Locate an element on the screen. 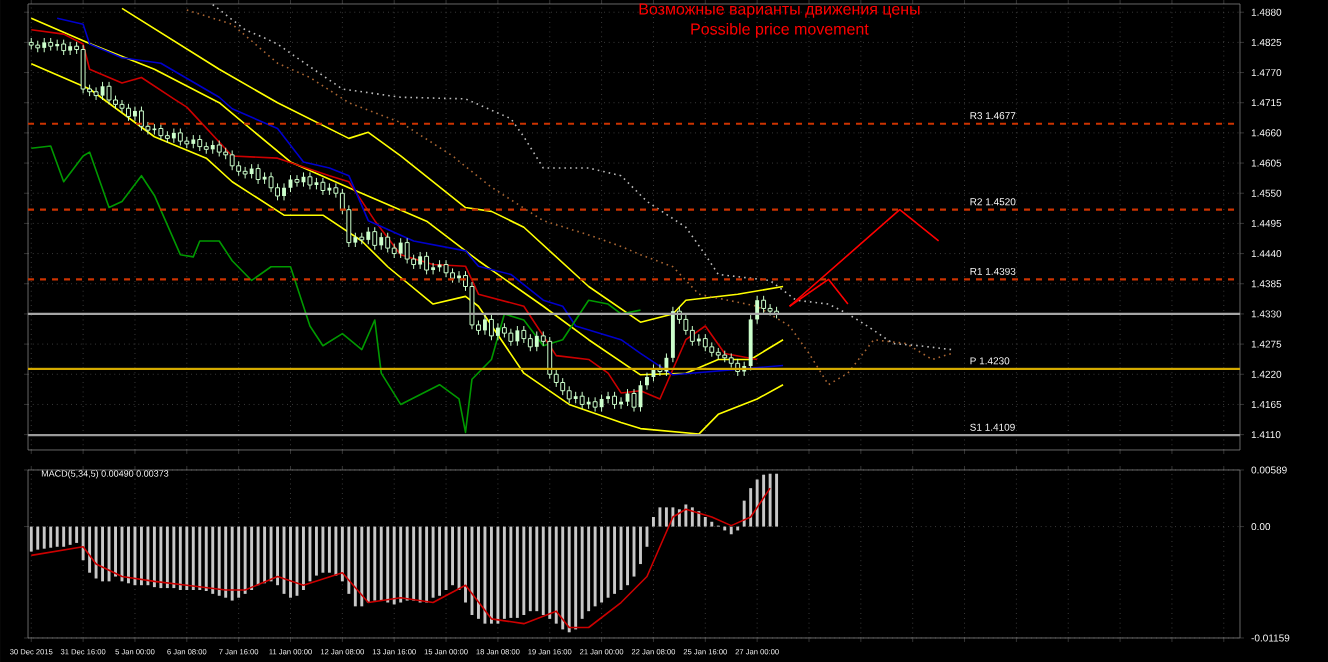  text: Possible price movement is located at coordinates (780, 30).